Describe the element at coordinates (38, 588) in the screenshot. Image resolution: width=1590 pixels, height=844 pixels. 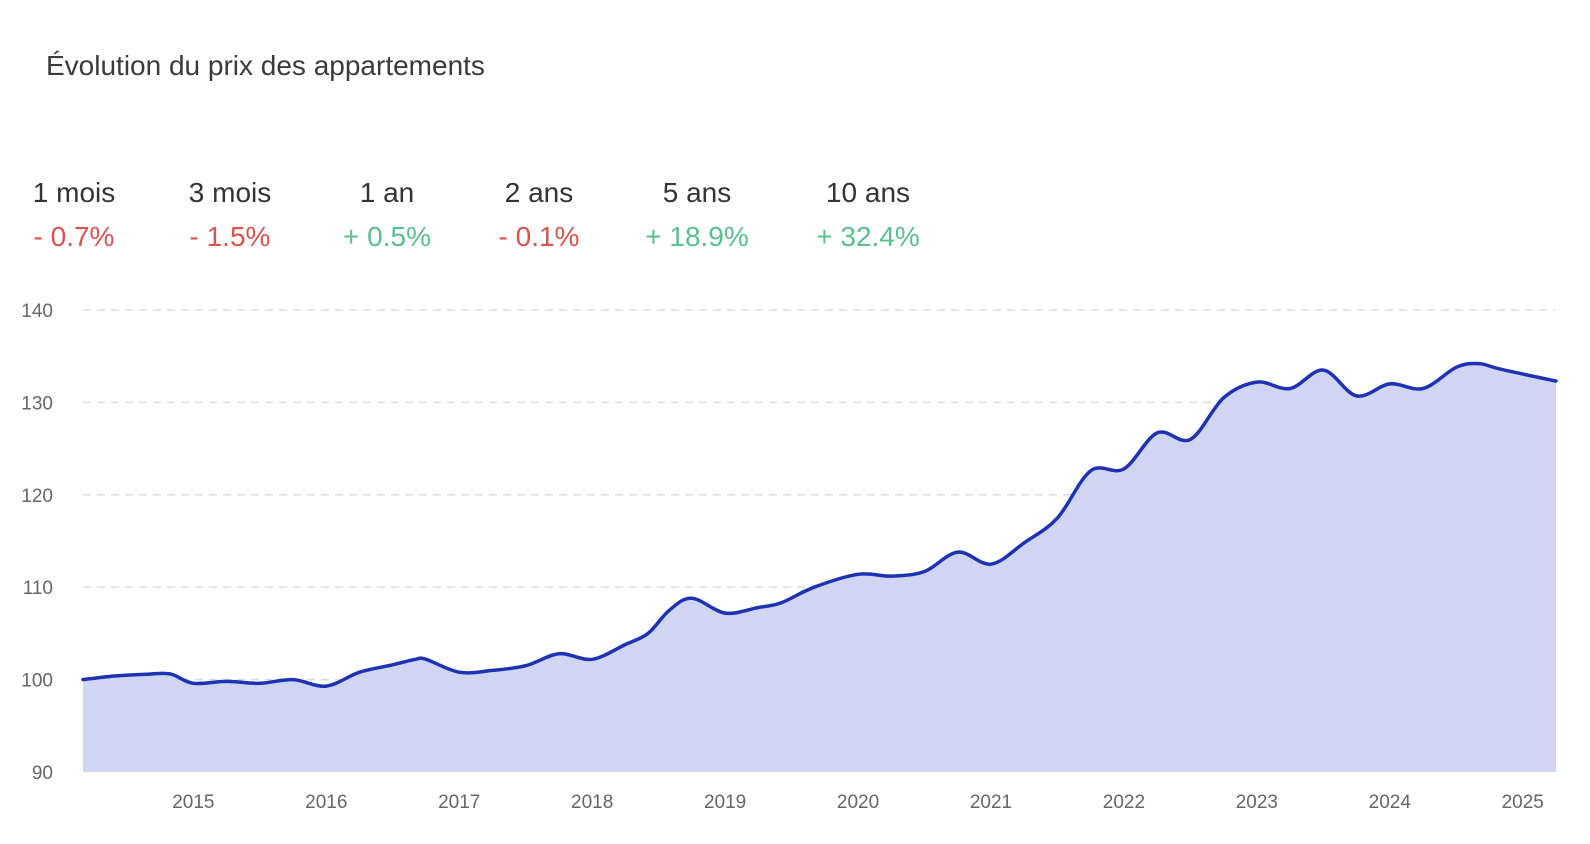
I see `y-tick-label: 110` at that location.